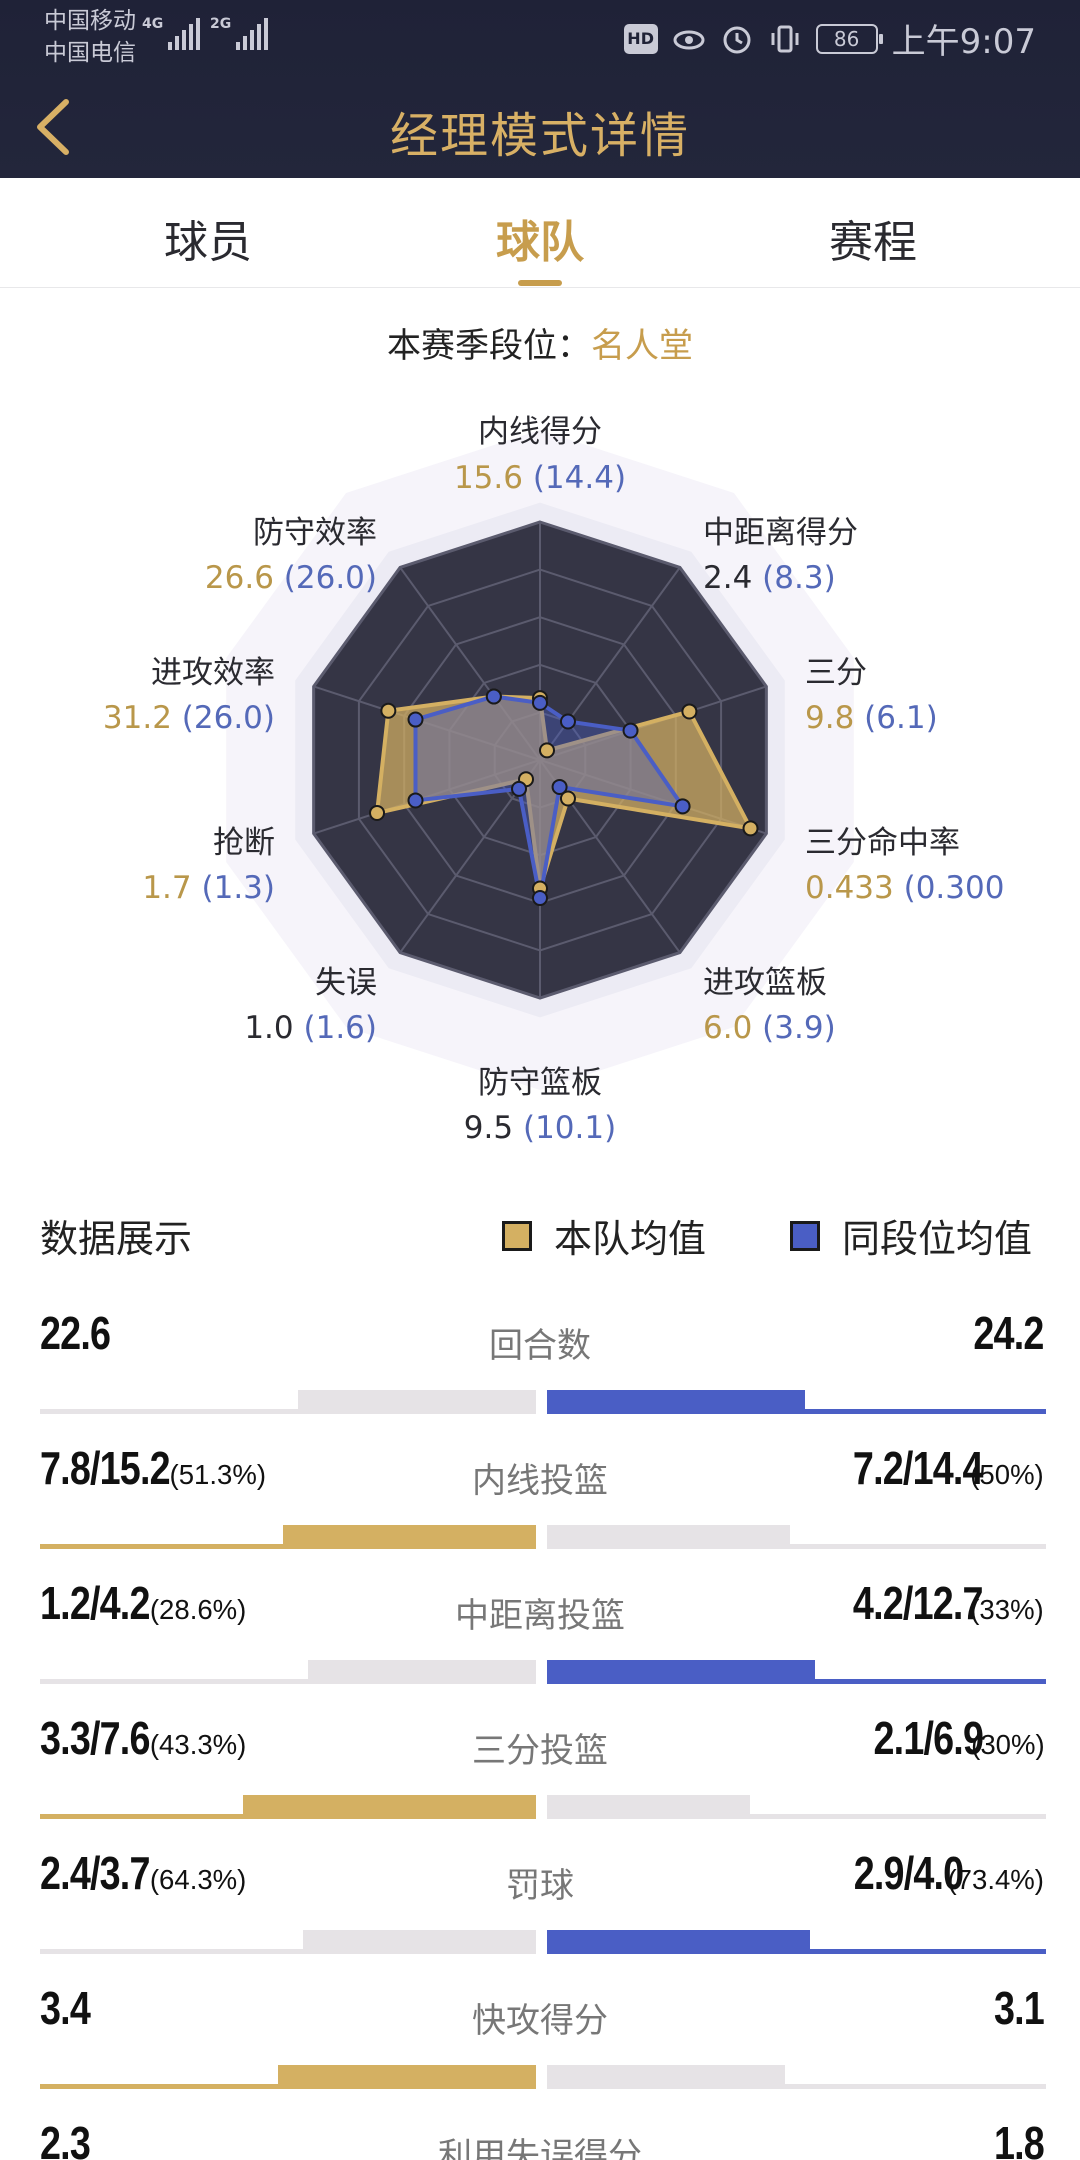  I want to click on stat-team-value: 2.3, so click(65, 2138).